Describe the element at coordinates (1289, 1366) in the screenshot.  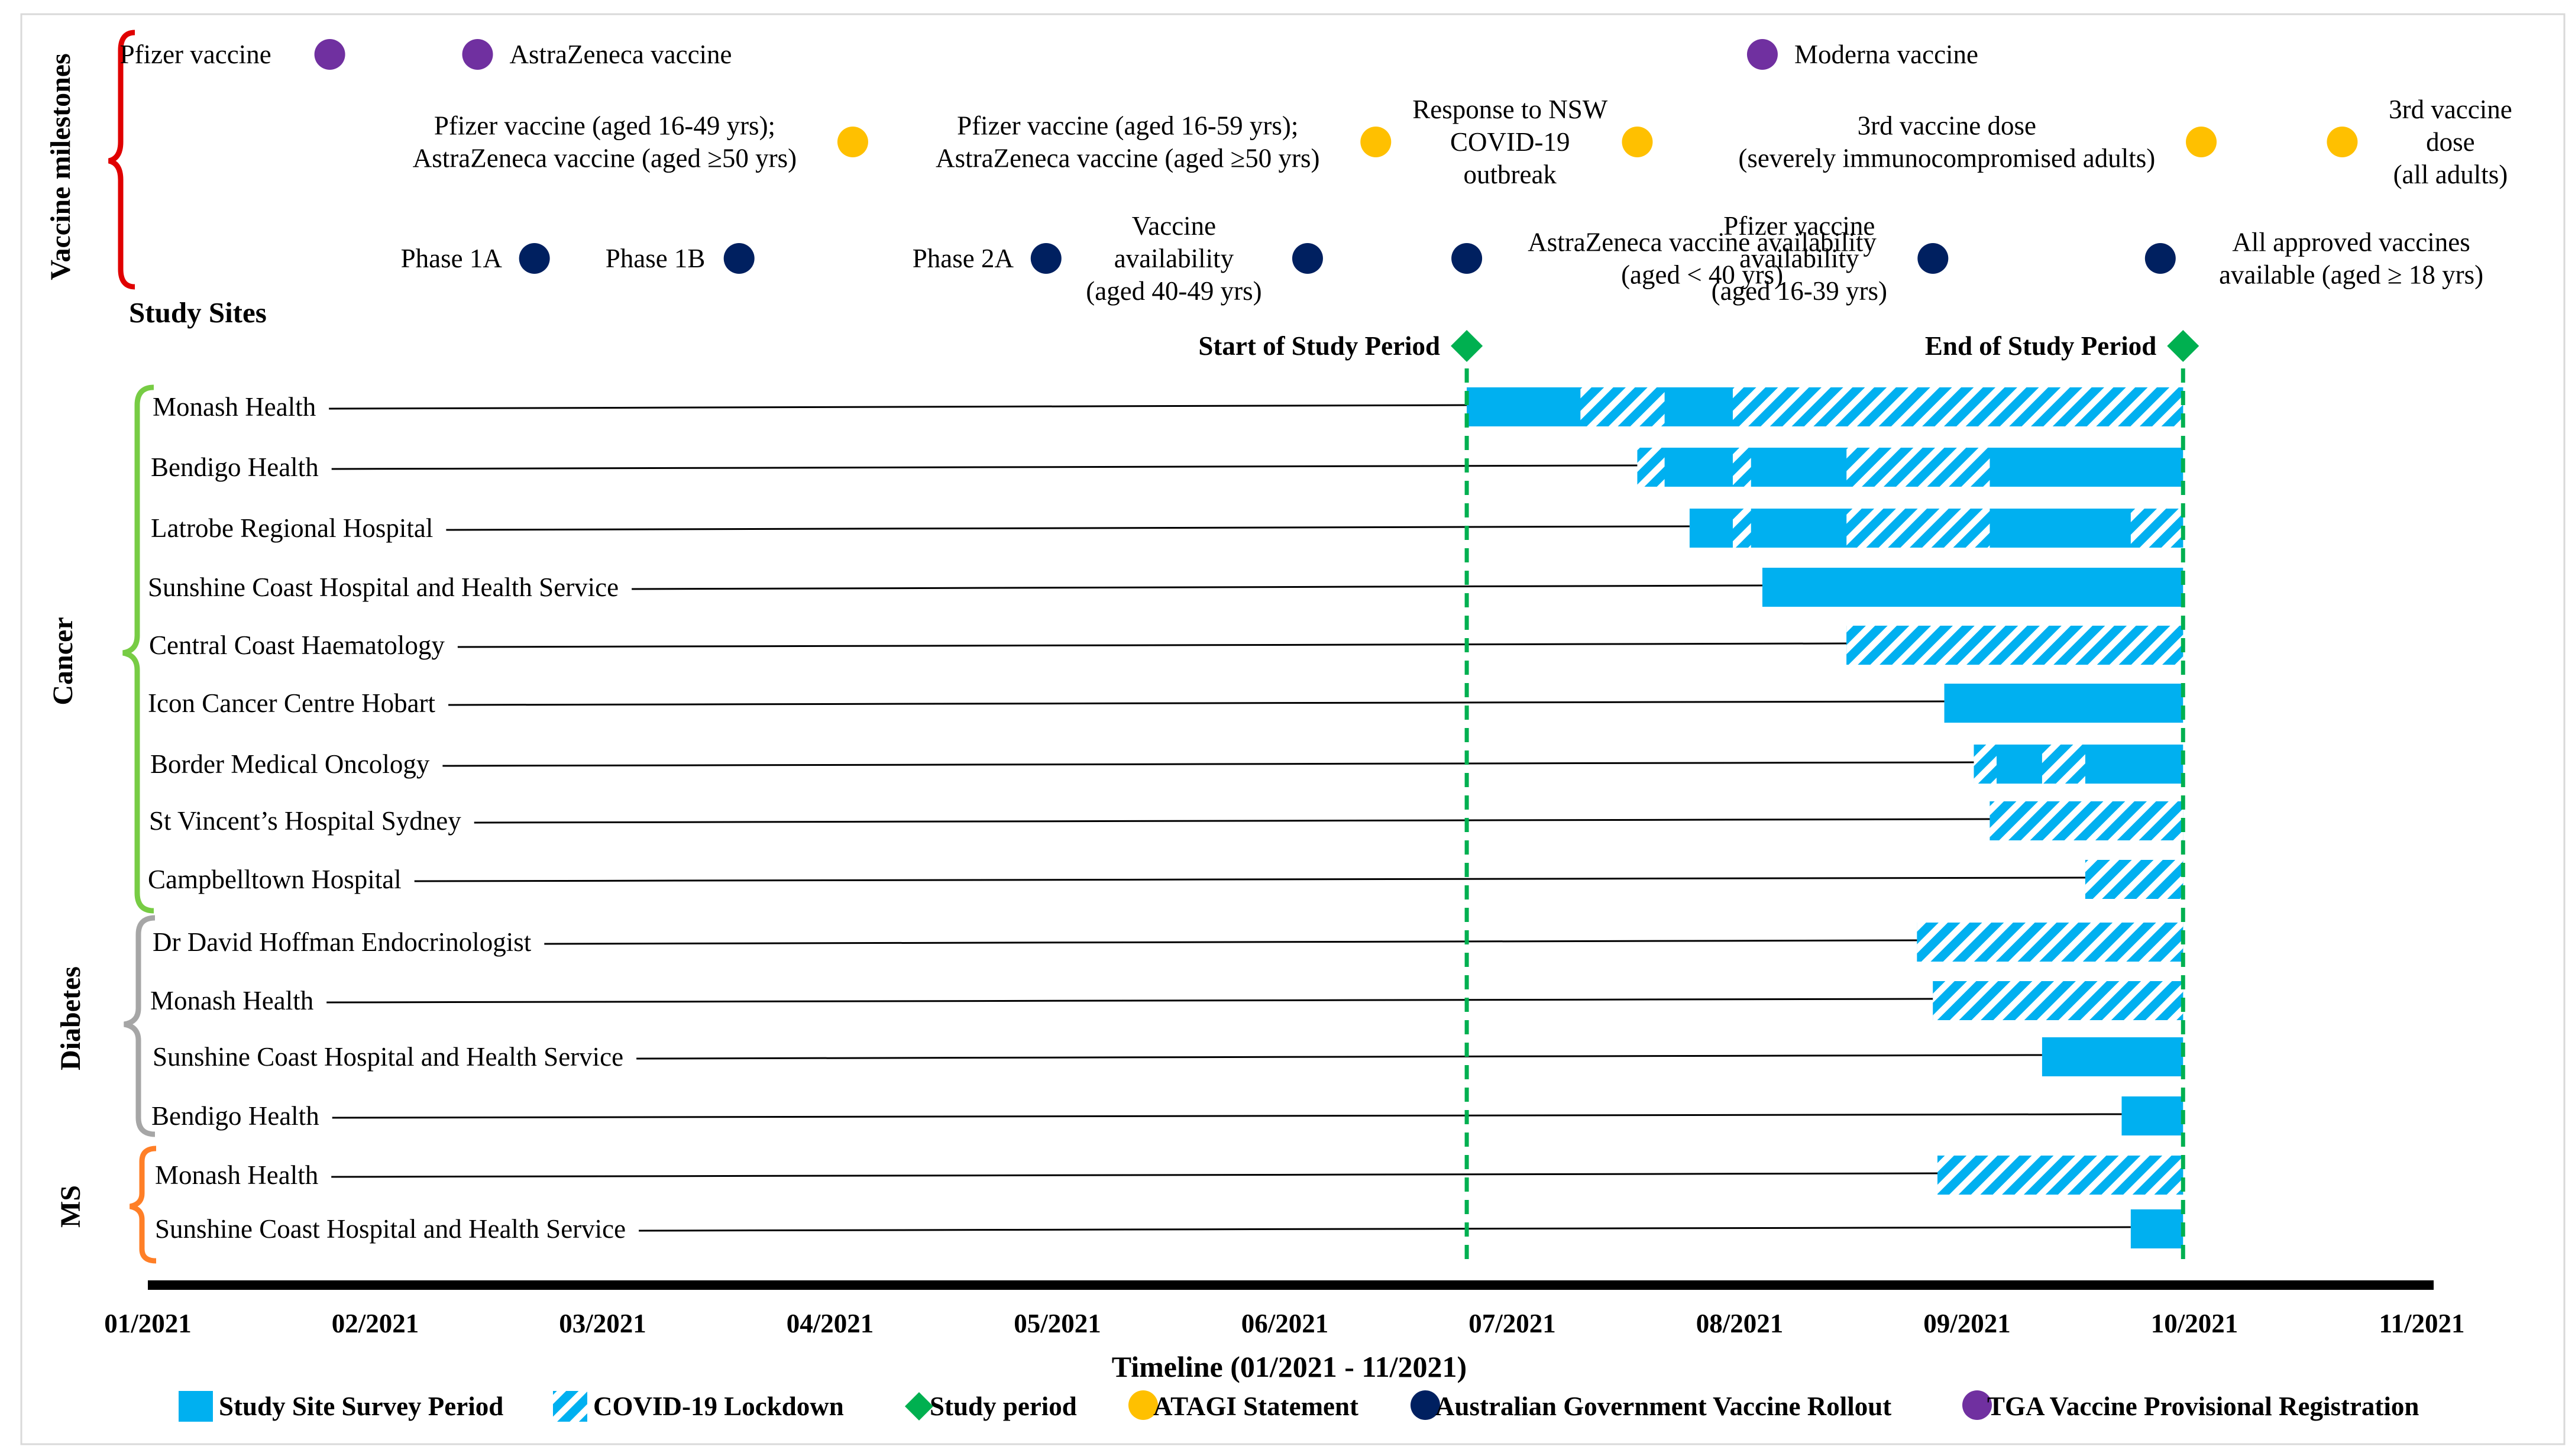
I see `x-axis-title: Timeline (01/2021 - 11/2021)` at that location.